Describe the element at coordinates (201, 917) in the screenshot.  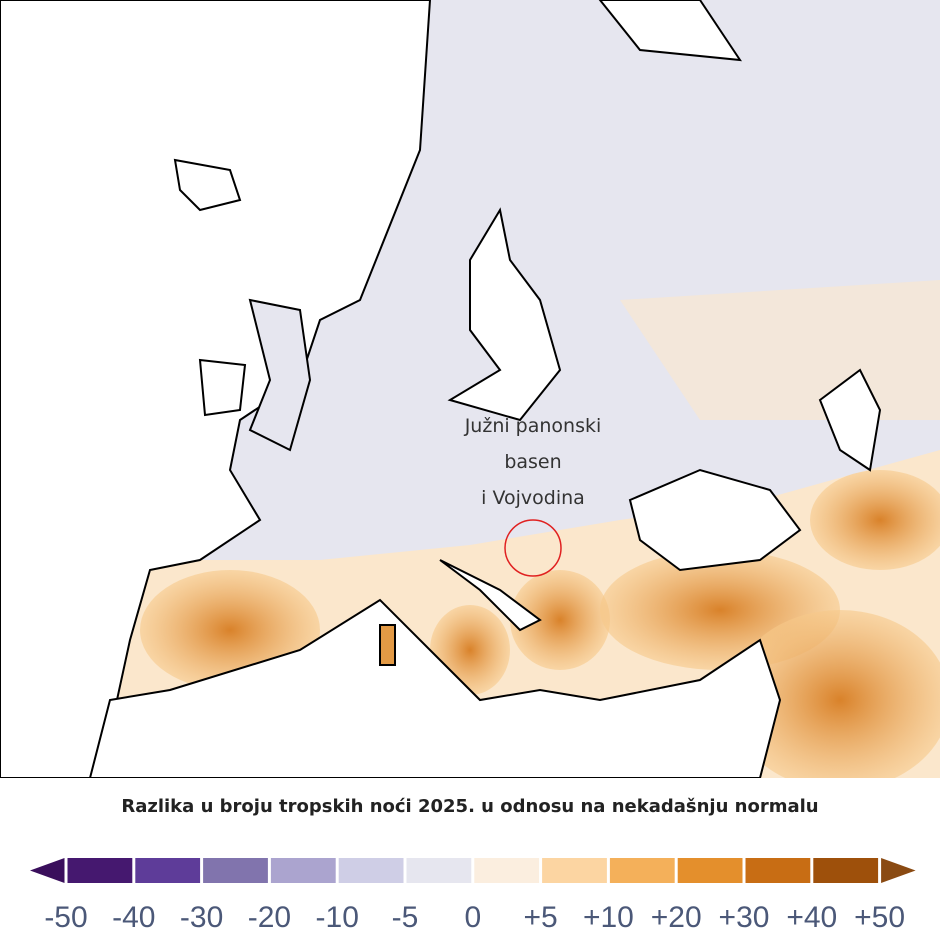
I see `legend-tick-label: -30` at that location.